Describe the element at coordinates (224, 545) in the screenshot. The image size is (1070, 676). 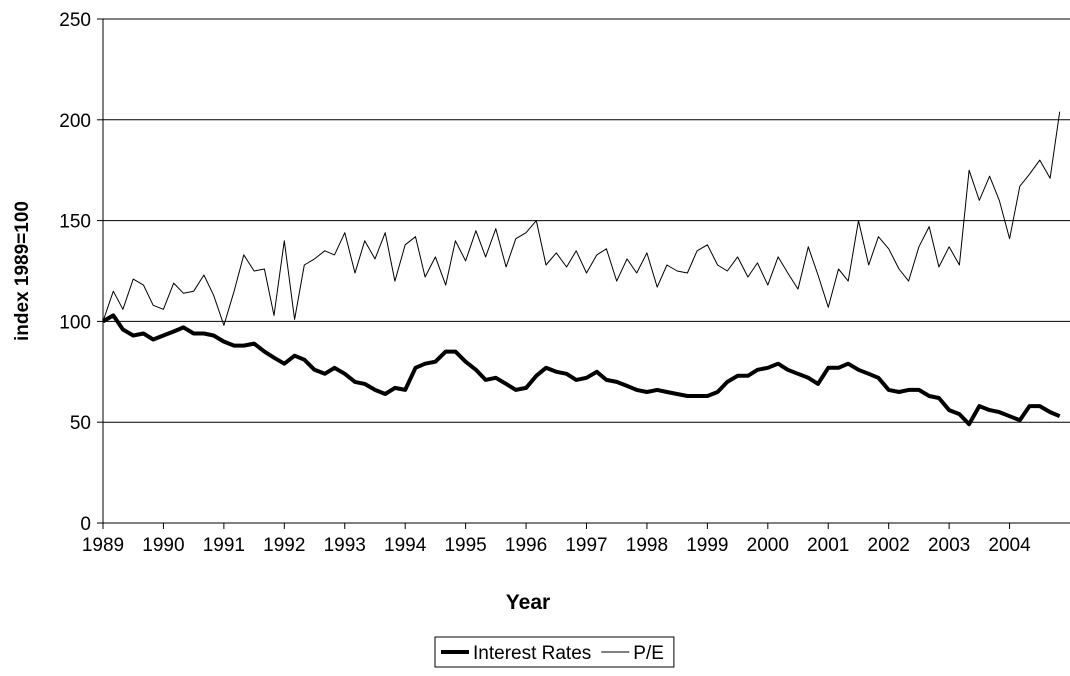
I see `x-tick-label: 1991` at that location.